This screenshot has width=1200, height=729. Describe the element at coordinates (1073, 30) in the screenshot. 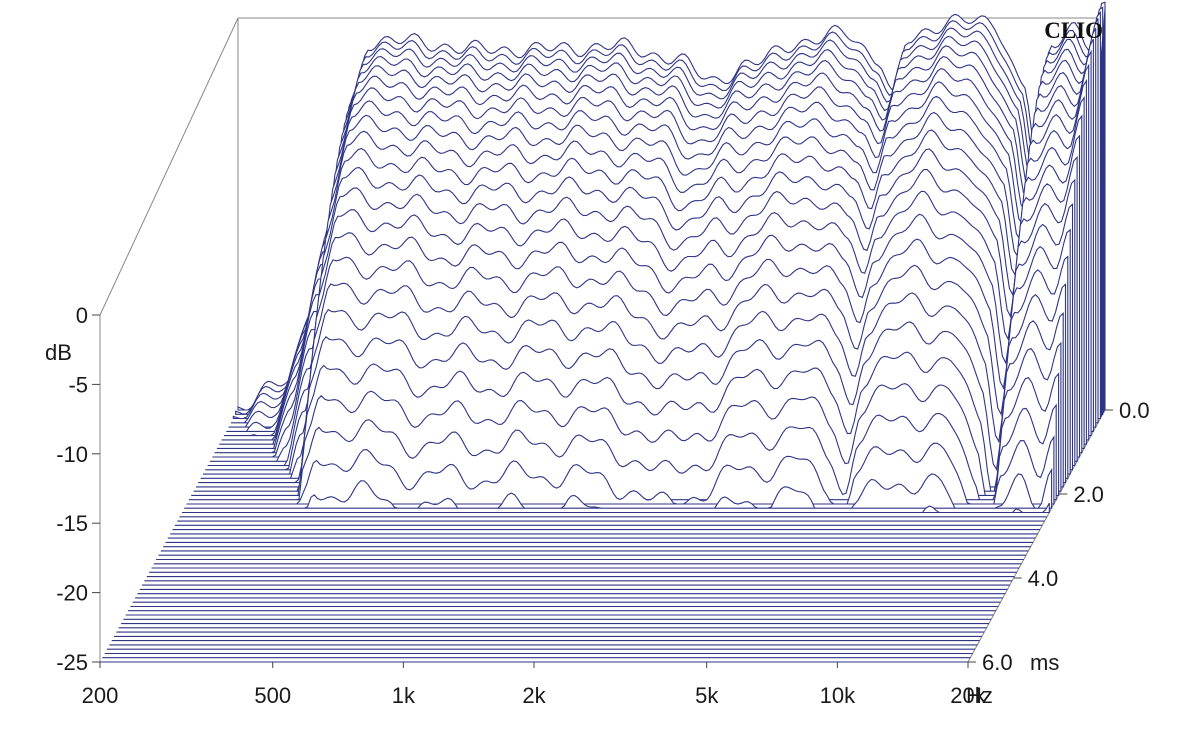

I see `brand-logo: CLIO` at that location.